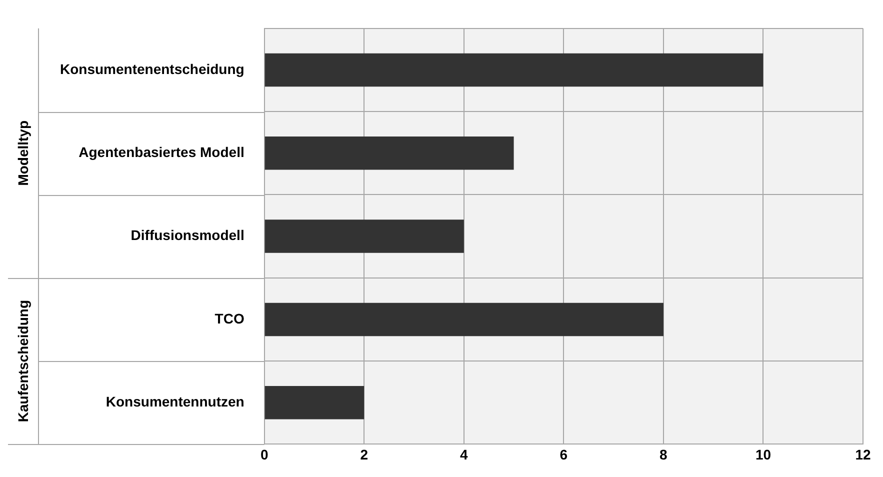 The width and height of the screenshot is (883, 477). What do you see at coordinates (364, 454) in the screenshot?
I see `x-tick-label: 2` at bounding box center [364, 454].